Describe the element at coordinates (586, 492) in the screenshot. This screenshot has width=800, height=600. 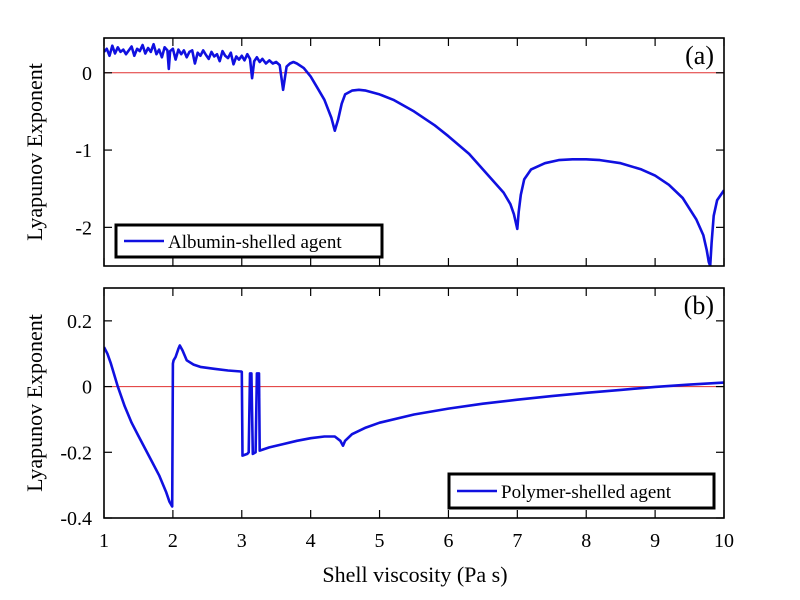
I see `legend-entry: Polymer-shelled agent` at that location.